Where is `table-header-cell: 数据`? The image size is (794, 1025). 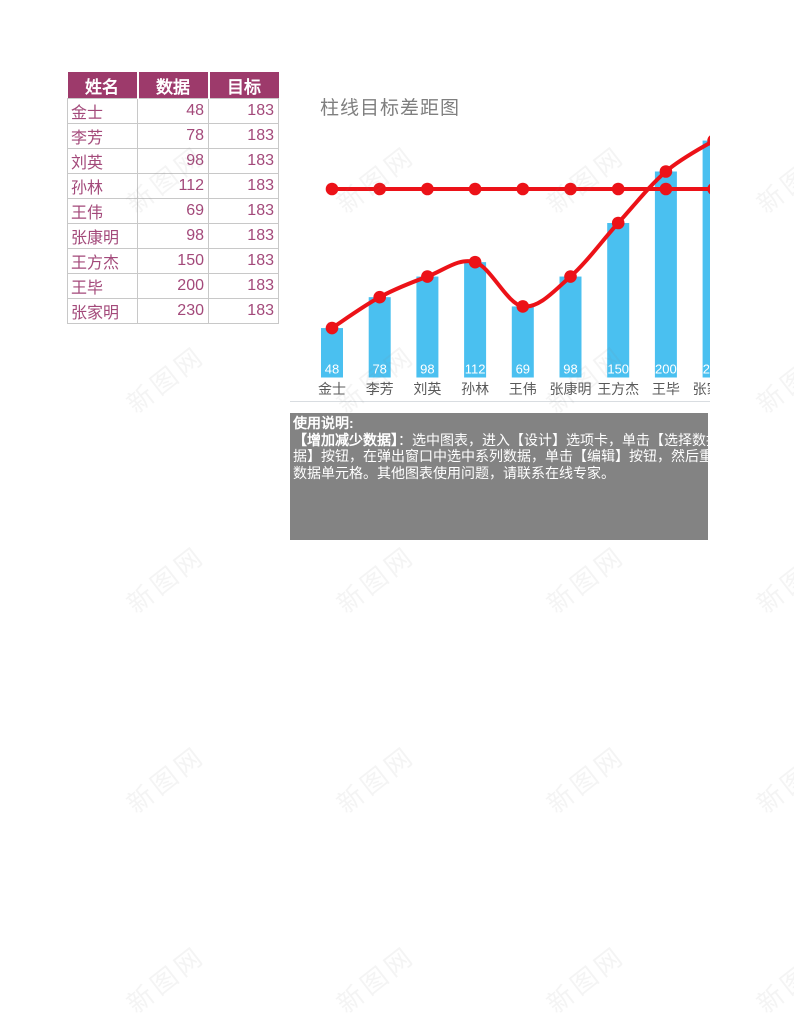
table-header-cell: 数据 is located at coordinates (173, 85).